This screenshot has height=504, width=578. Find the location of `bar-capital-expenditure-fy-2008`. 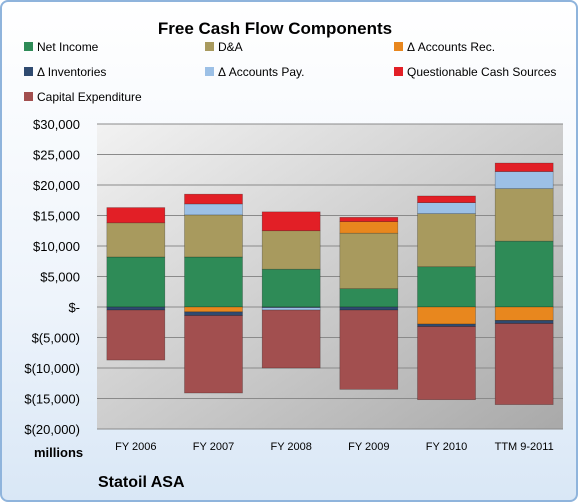

bar-capital-expenditure-fy-2008 is located at coordinates (291, 339).